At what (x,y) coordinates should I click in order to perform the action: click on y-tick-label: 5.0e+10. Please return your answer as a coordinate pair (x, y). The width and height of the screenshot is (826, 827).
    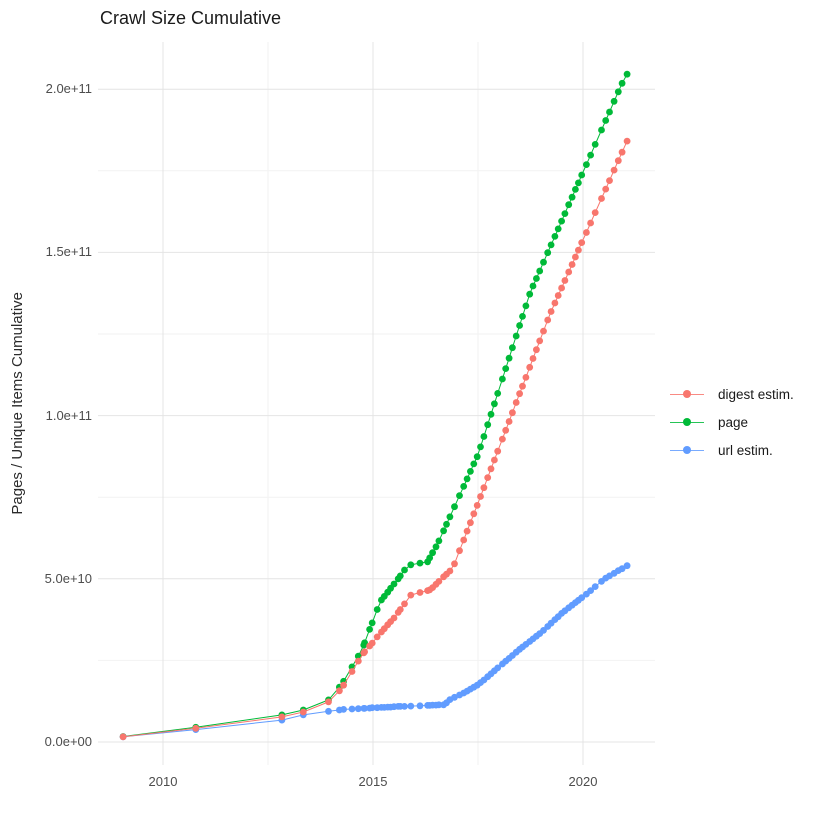
    Looking at the image, I should click on (68, 578).